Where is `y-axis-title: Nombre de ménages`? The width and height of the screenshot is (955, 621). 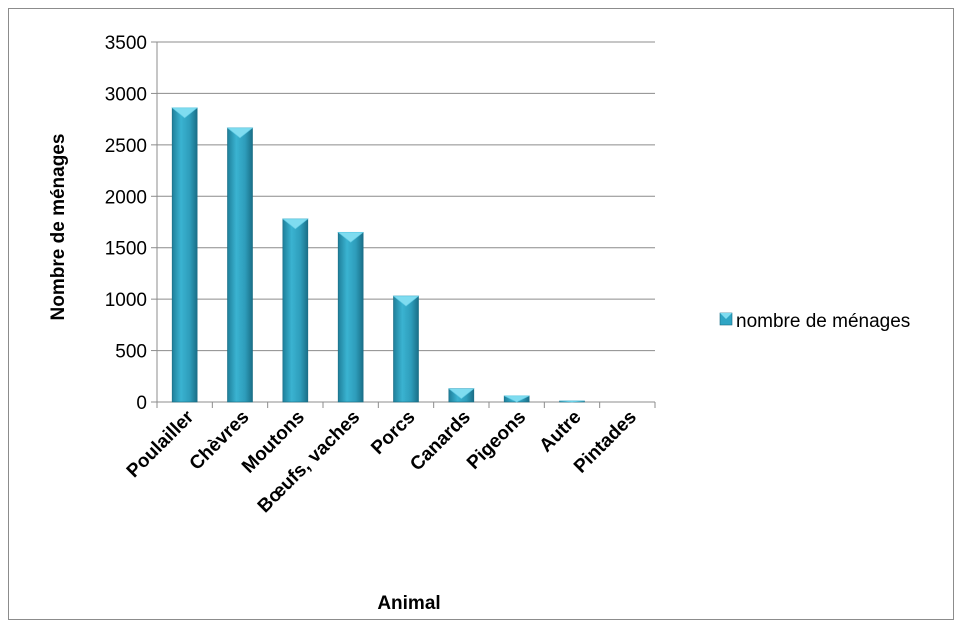
y-axis-title: Nombre de ménages is located at coordinates (58, 227).